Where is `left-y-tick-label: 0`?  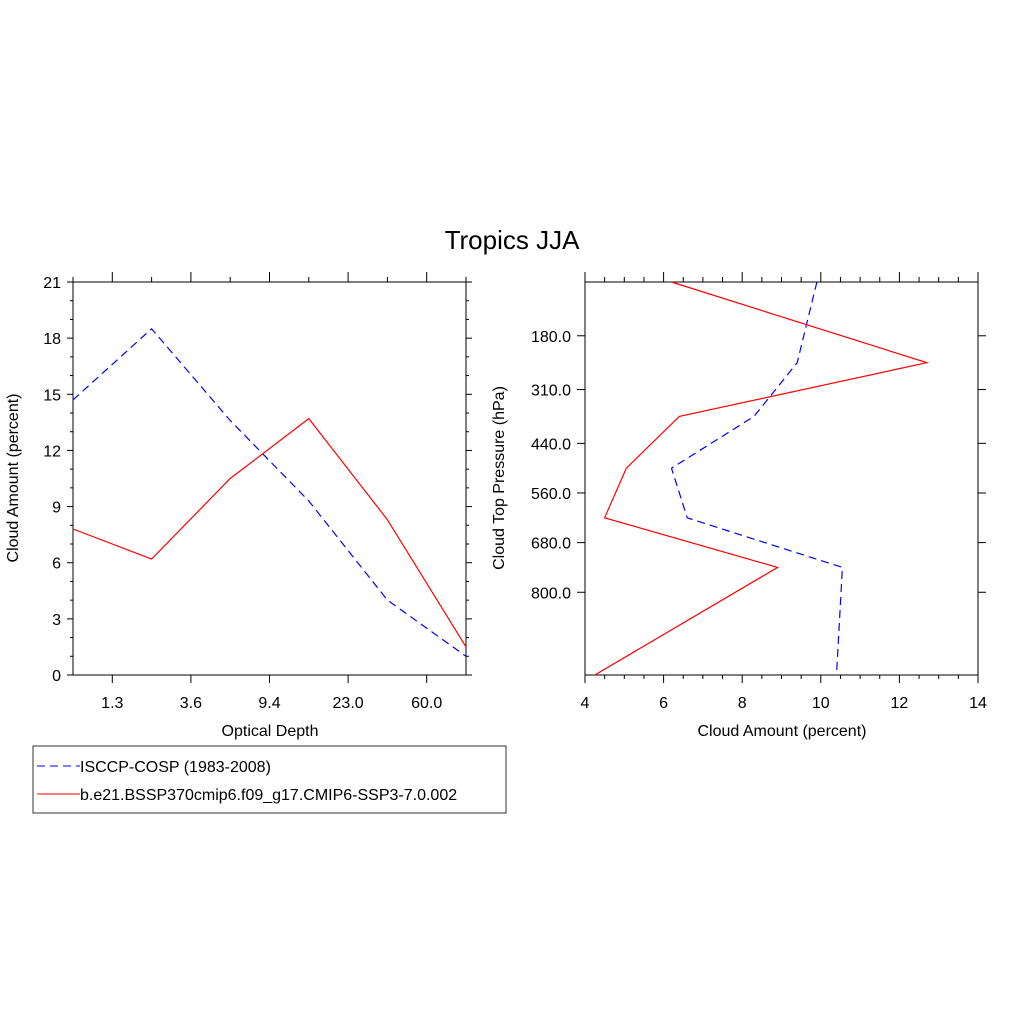 left-y-tick-label: 0 is located at coordinates (56, 676).